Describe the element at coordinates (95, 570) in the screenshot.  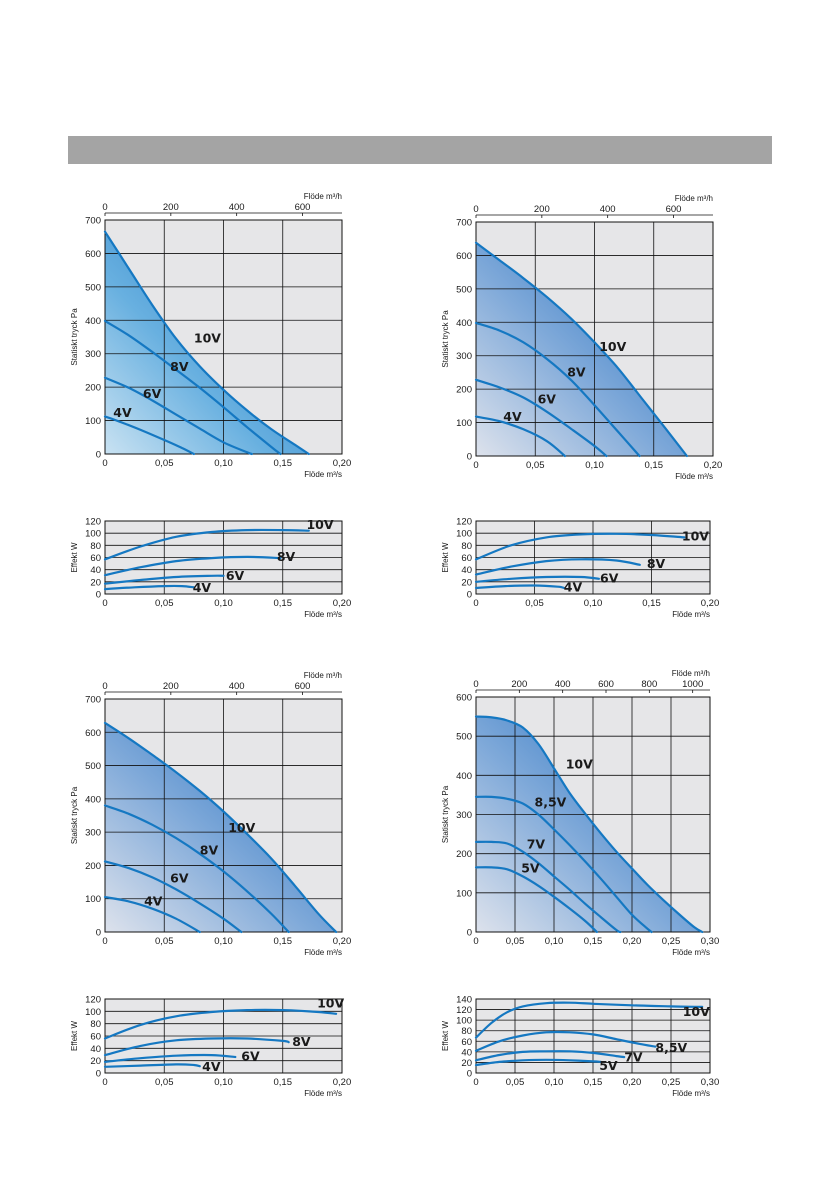
I see `y-tick-label: 40` at that location.